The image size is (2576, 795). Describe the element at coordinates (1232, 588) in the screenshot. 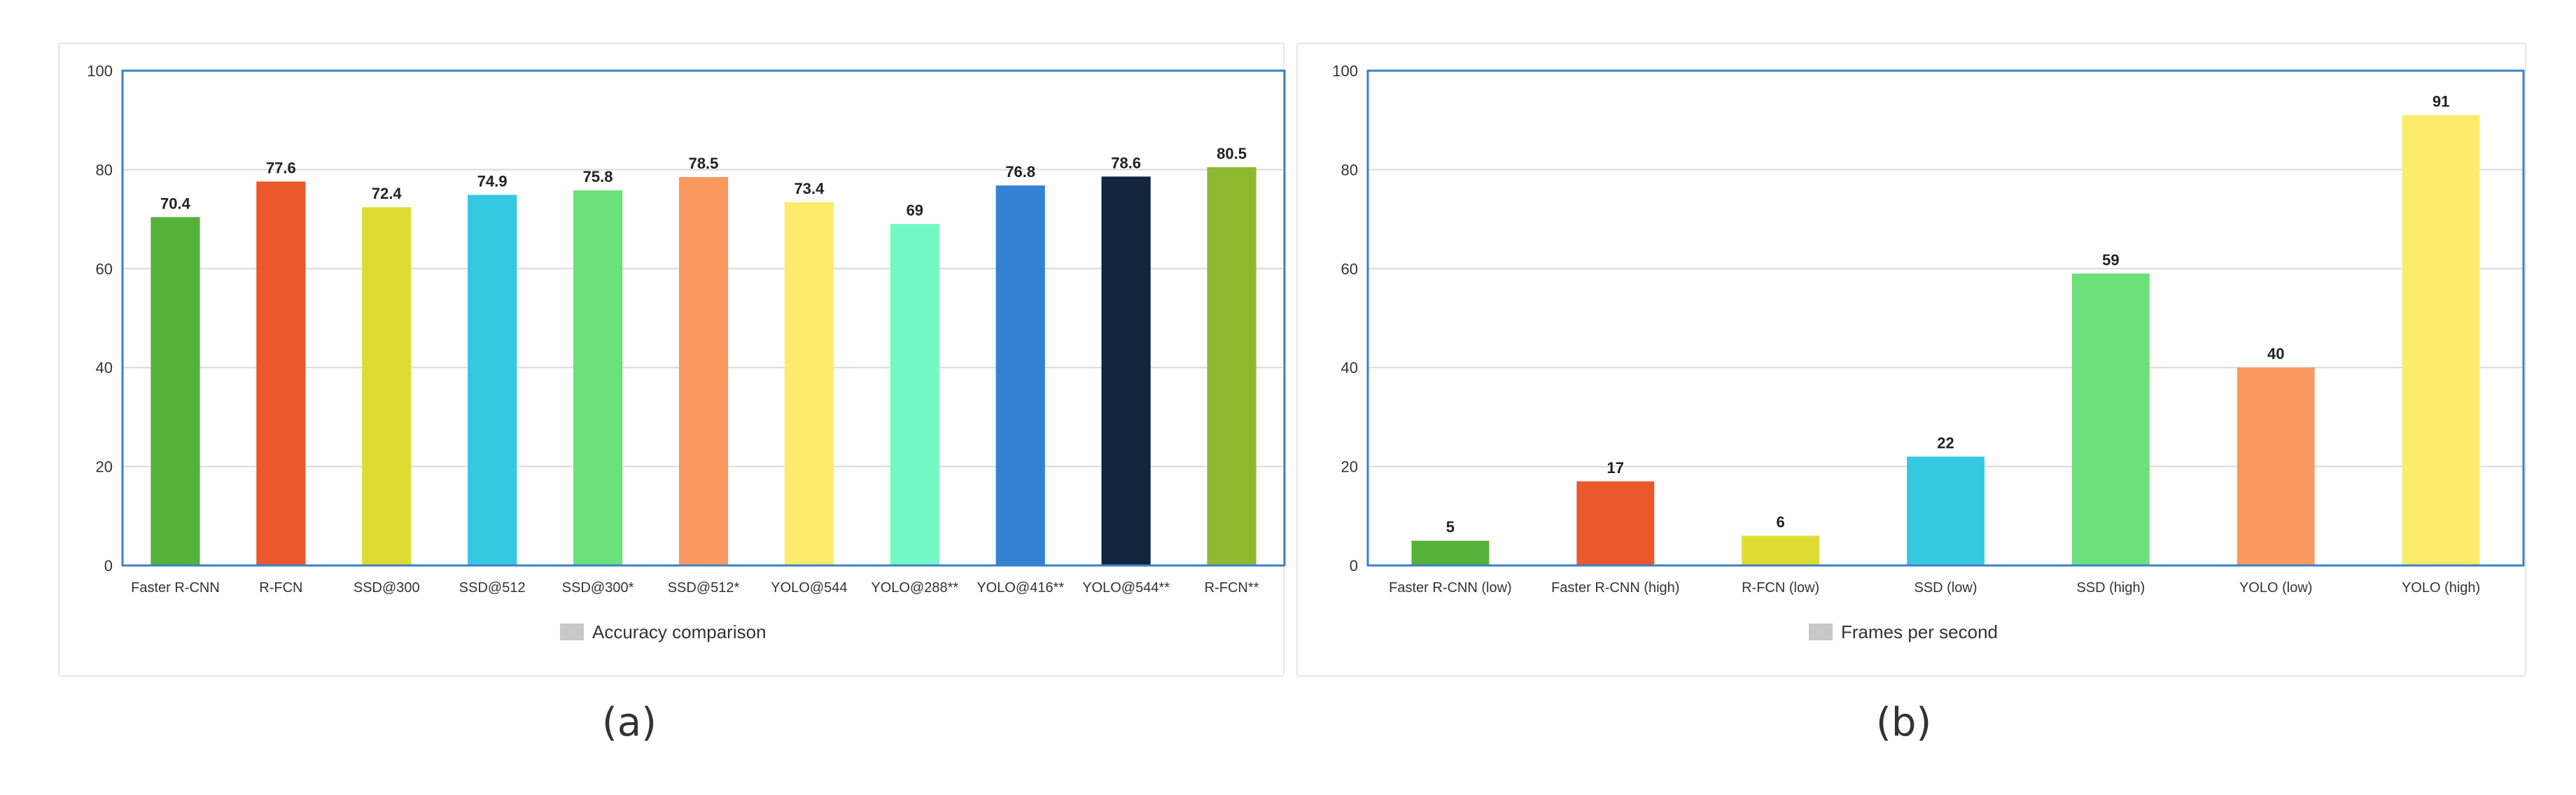

I see `x-tick-label: R-FCN**` at that location.